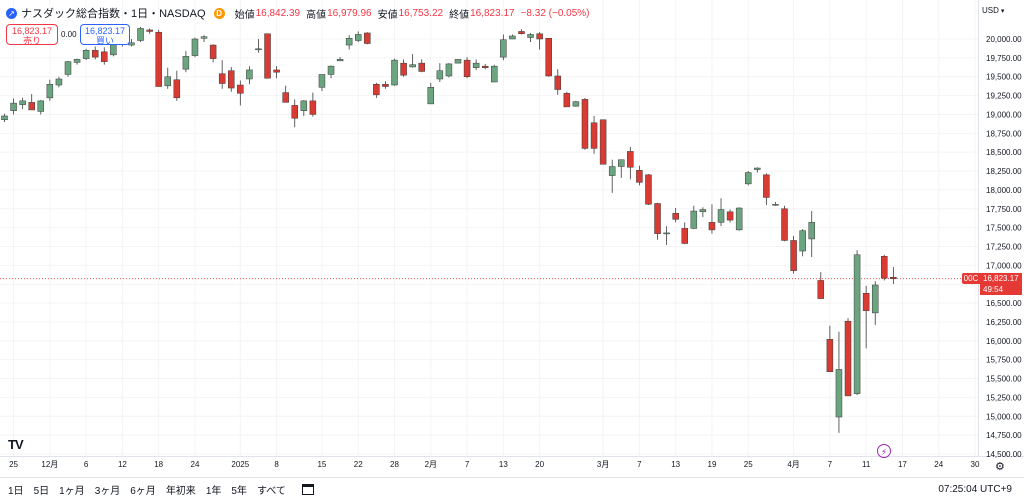  Describe the element at coordinates (1004, 209) in the screenshot. I see `price-tick-label: 17,750.00` at that location.